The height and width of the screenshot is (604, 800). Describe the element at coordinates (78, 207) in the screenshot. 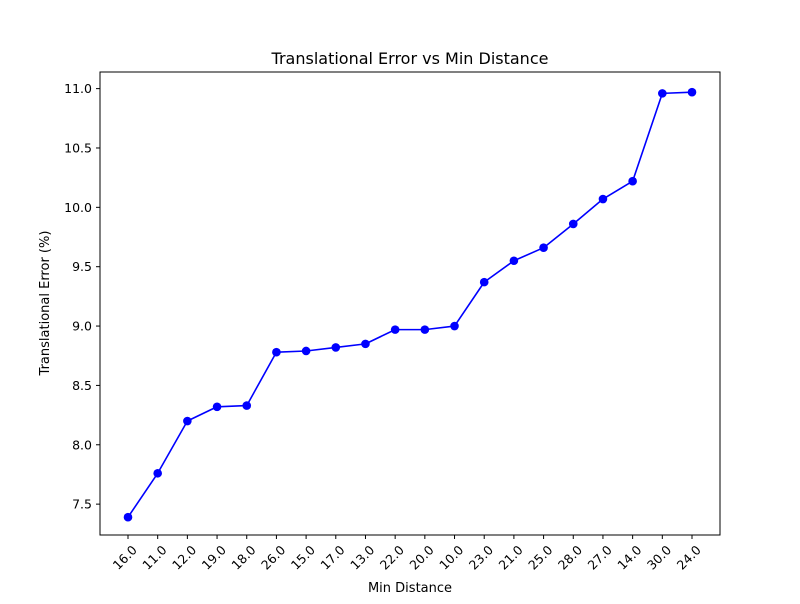

I see `y-tick-label: 10.0` at that location.